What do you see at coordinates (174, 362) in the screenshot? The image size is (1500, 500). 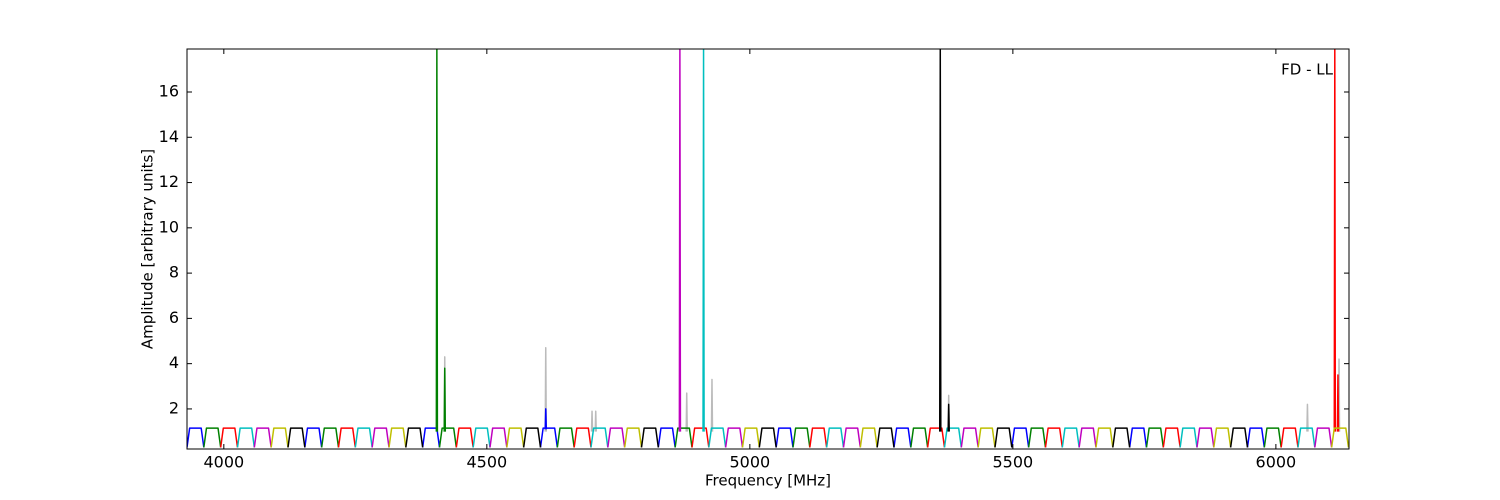 I see `y-tick-label: 4` at bounding box center [174, 362].